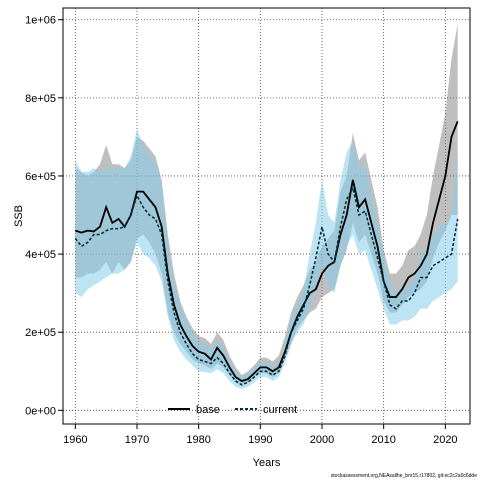 The image size is (480, 480). I want to click on y-axis: 0e+00 2e+05 4e+05 6e+05 8e+05 1e+06, so click(44, 216).